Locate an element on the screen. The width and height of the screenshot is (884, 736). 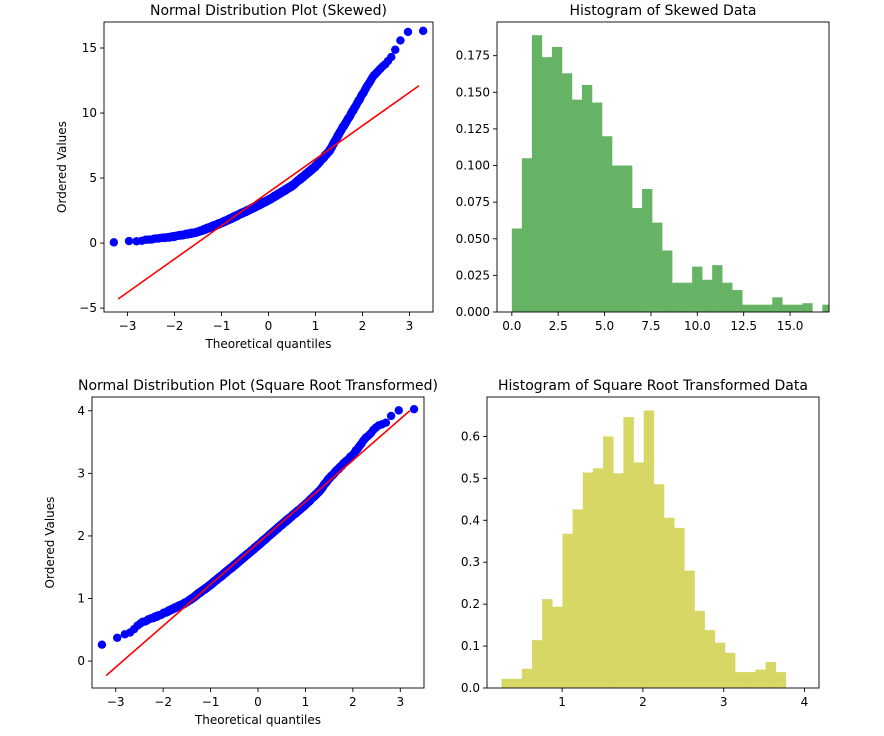
y-tick-label: 0.050 is located at coordinates (473, 239).